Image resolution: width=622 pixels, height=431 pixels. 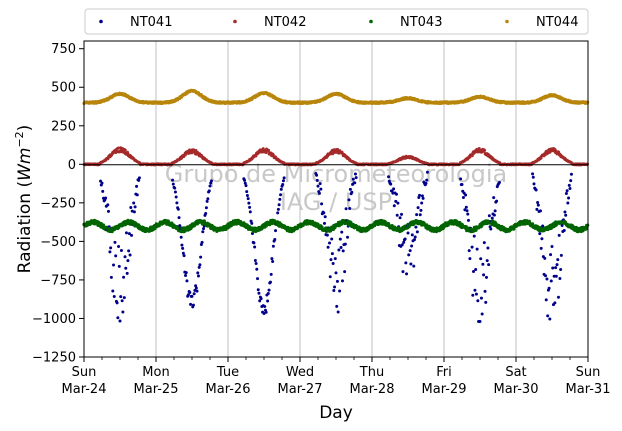 What do you see at coordinates (151, 22) in the screenshot?
I see `legend-label: NT041` at bounding box center [151, 22].